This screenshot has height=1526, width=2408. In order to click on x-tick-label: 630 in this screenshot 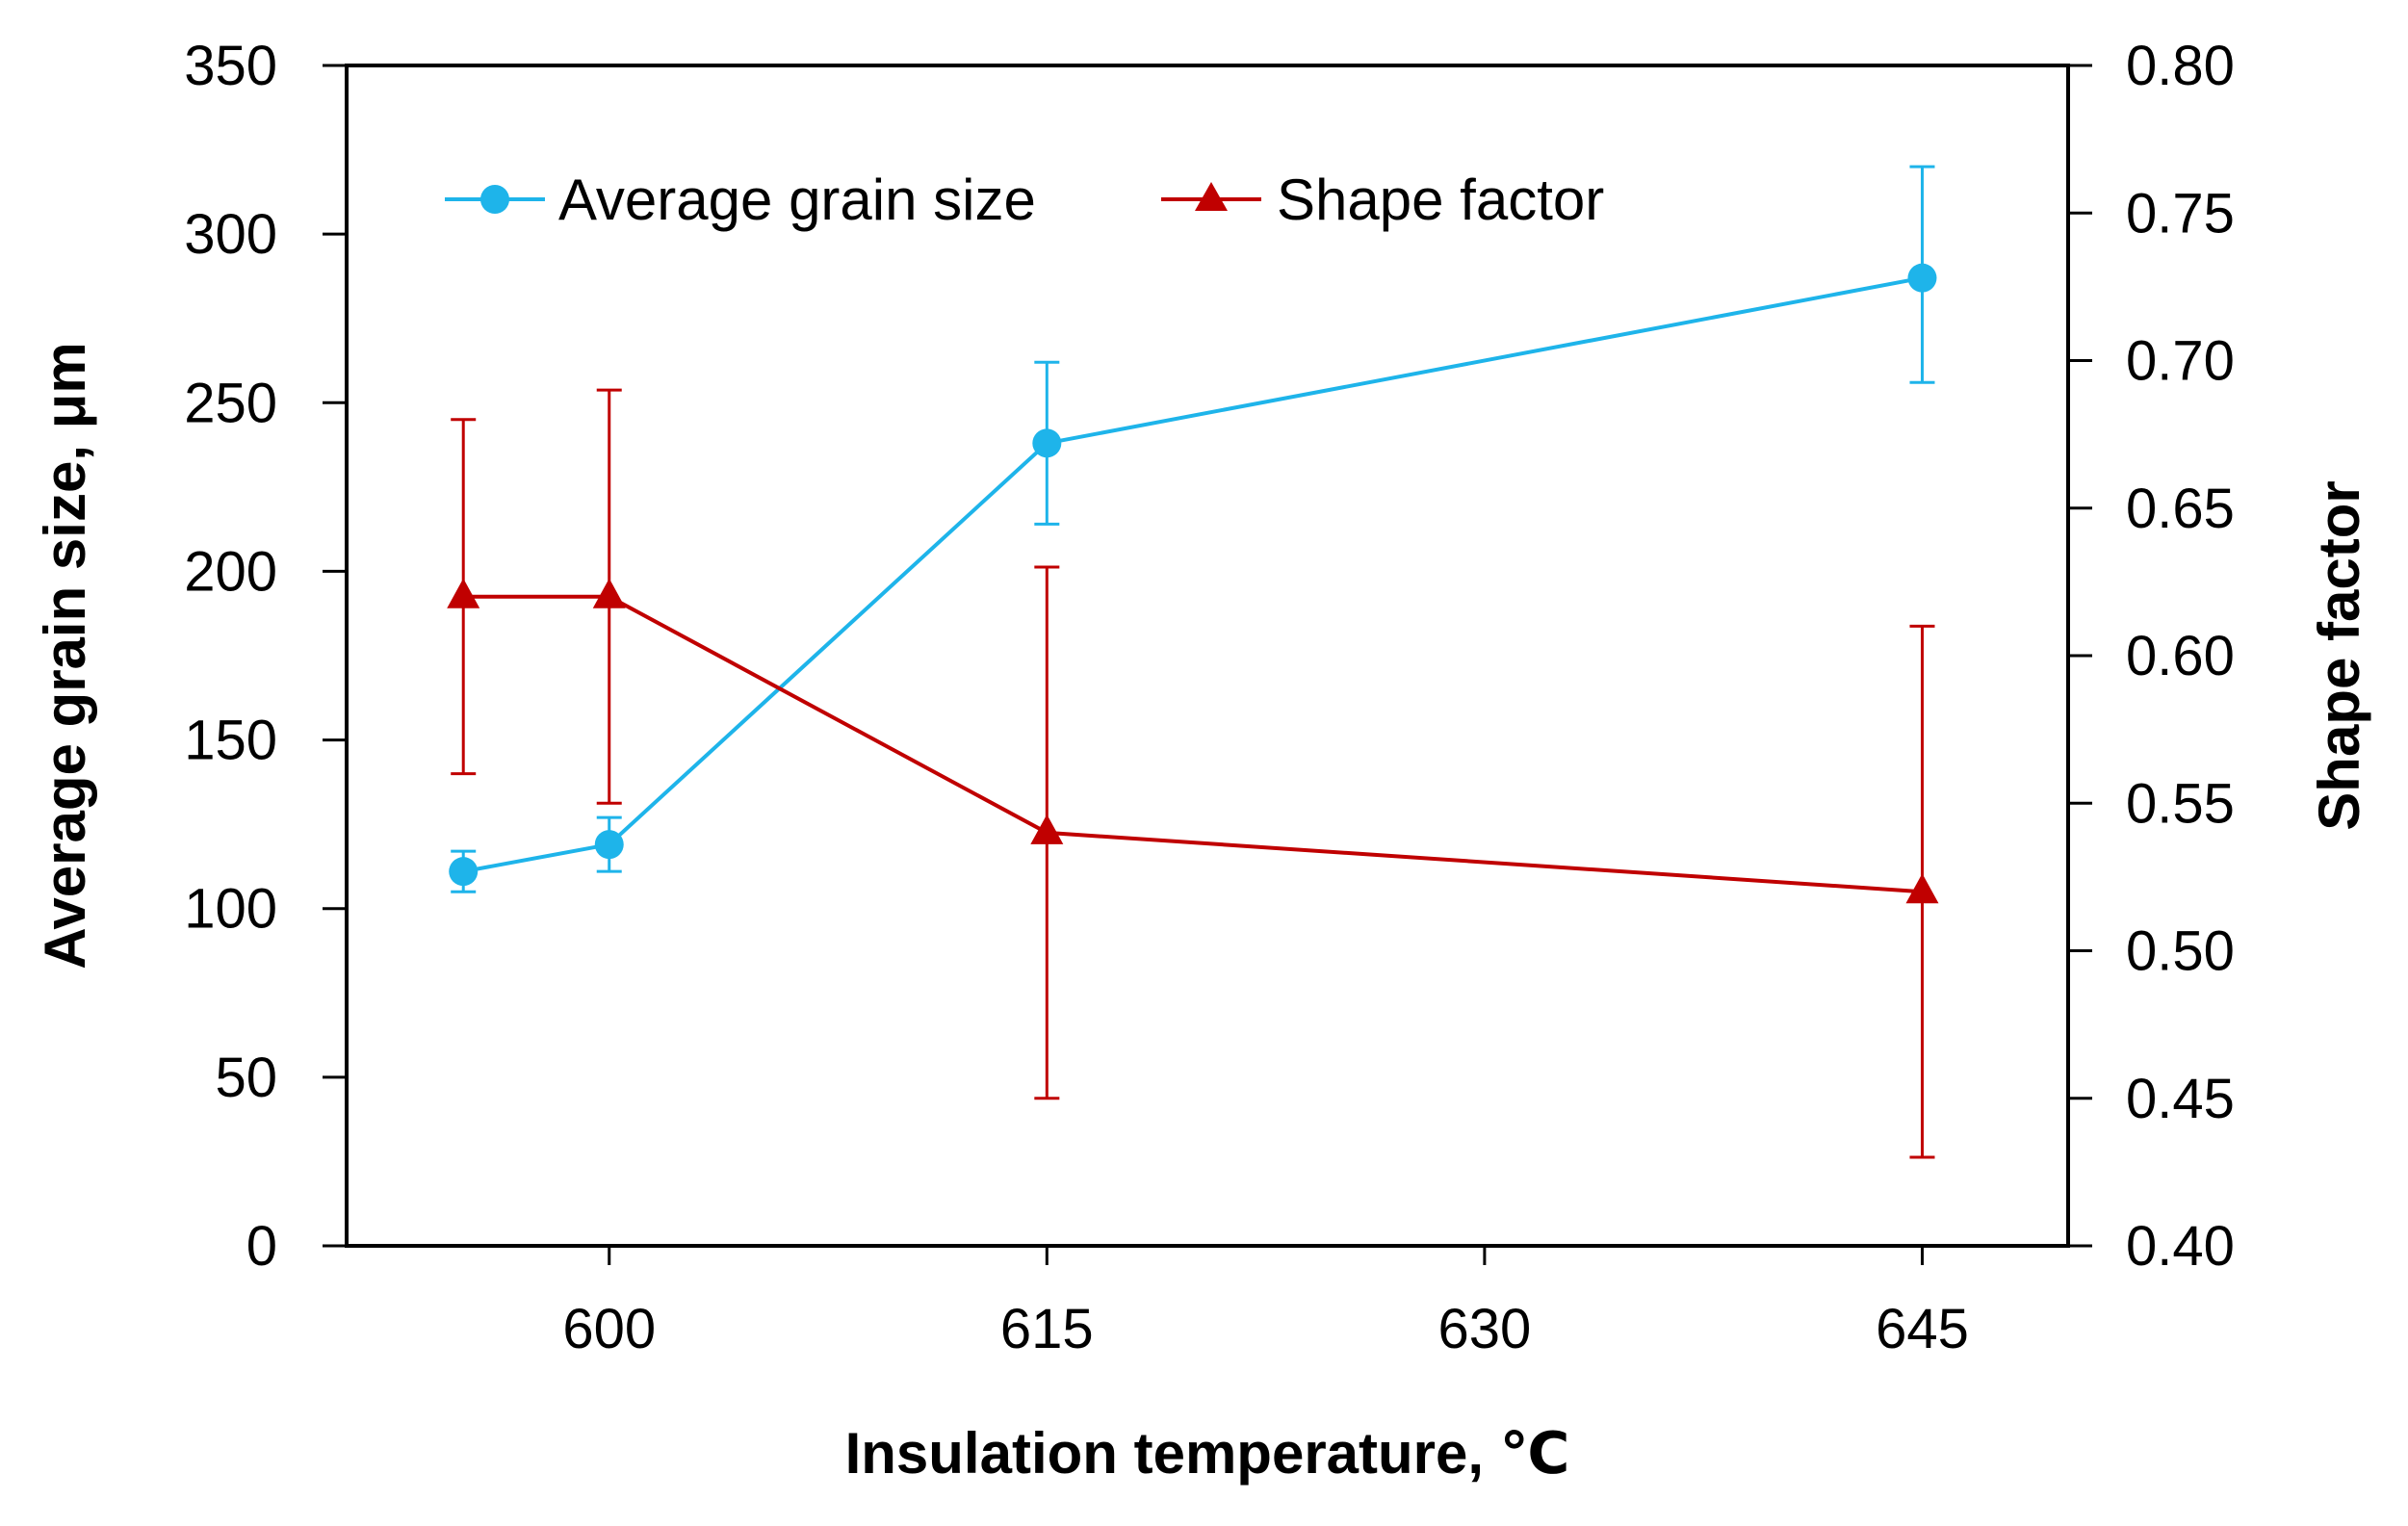, I will do `click(1485, 1329)`.